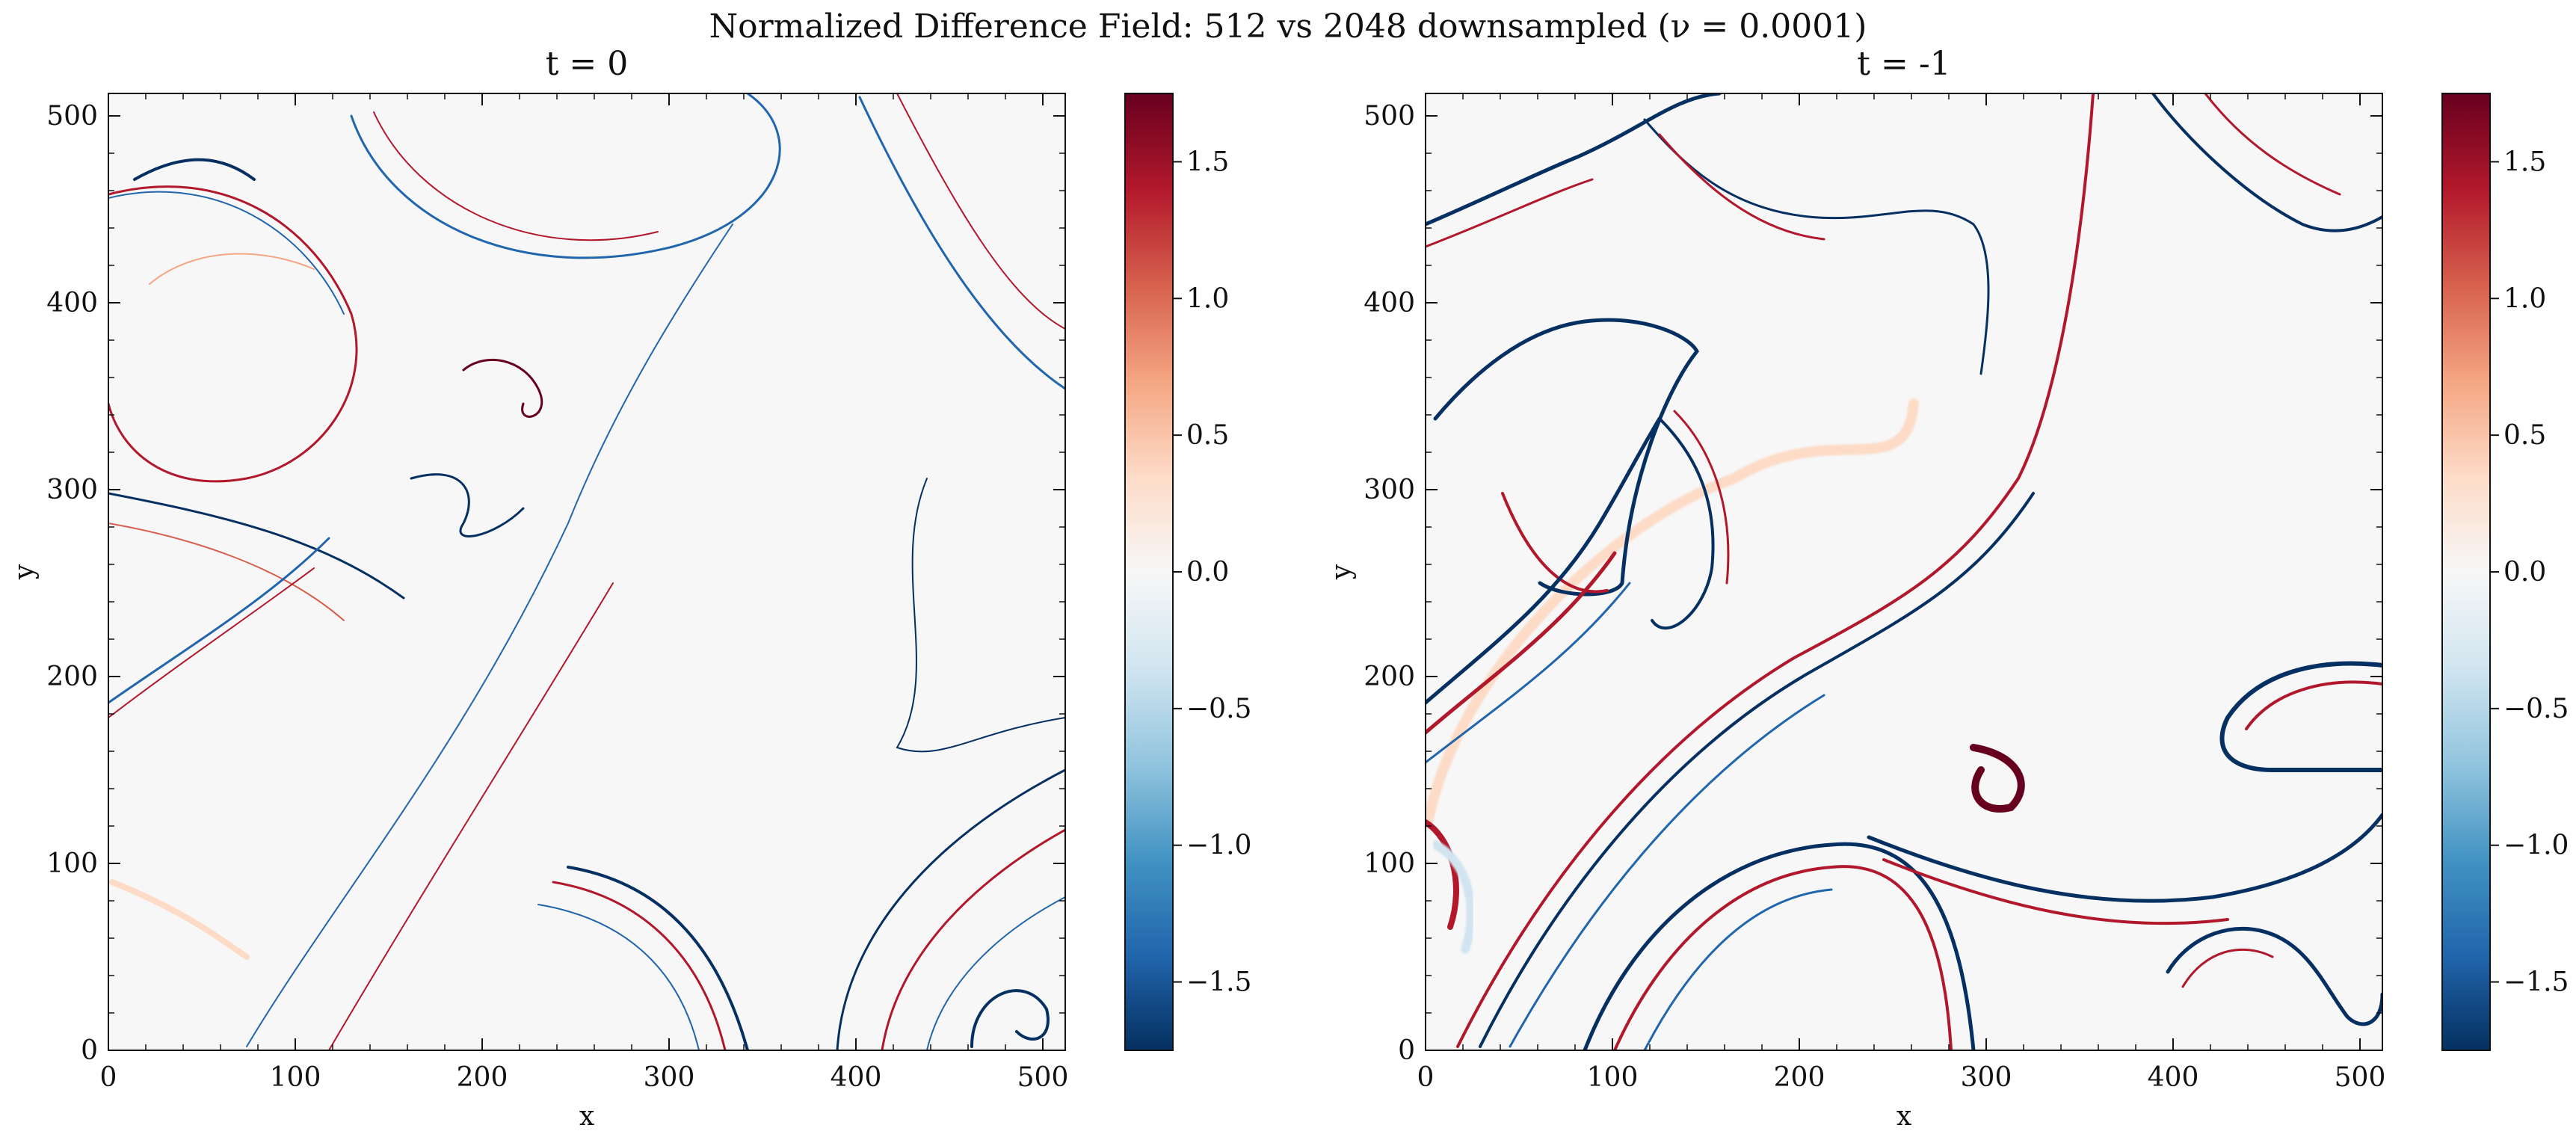 The image size is (2576, 1140). I want to click on panel-title-tminus1: t = -1, so click(1903, 64).